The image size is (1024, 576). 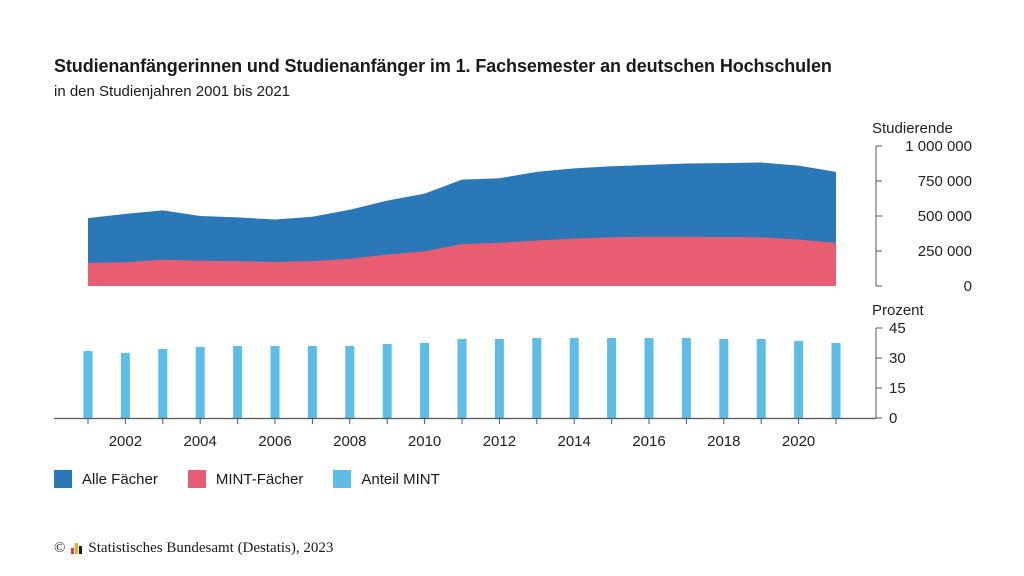 What do you see at coordinates (349, 441) in the screenshot?
I see `x-tick-label: 2008` at bounding box center [349, 441].